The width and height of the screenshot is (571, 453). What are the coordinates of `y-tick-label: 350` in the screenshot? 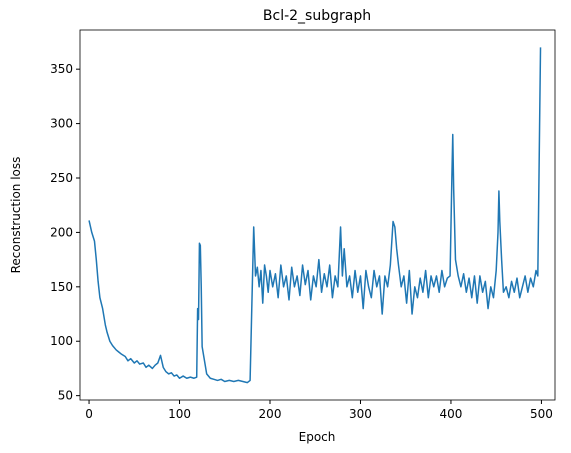 It's located at (61, 69).